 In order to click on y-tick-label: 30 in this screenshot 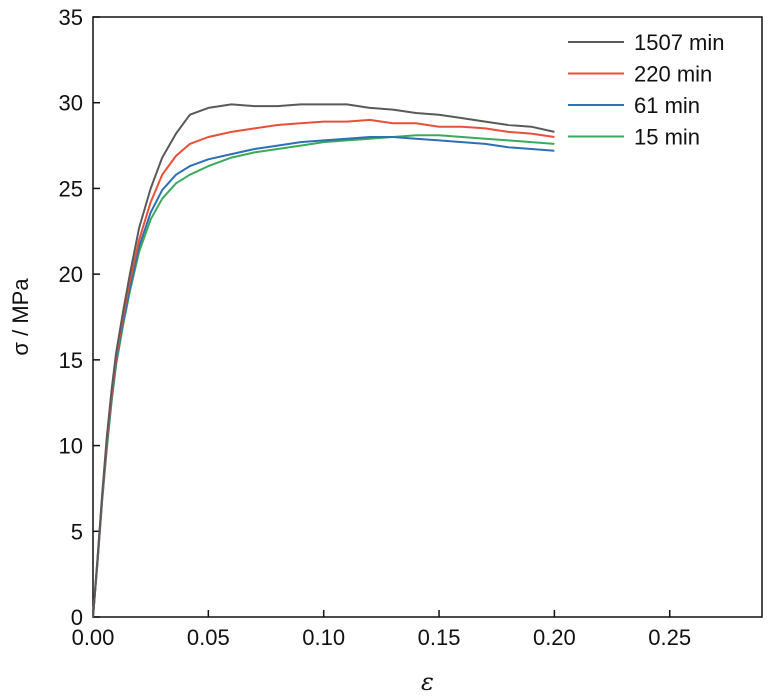, I will do `click(71, 103)`.